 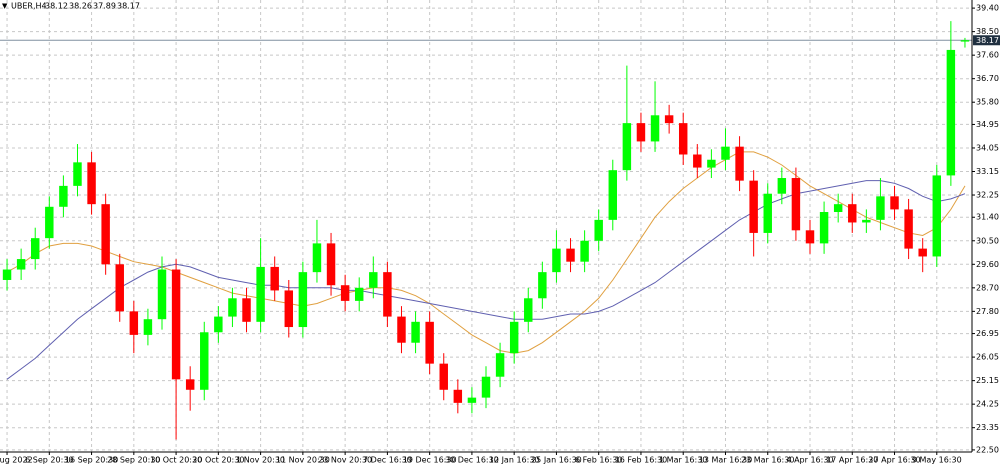 I want to click on y-tick-label: 27.80, so click(x=987, y=311).